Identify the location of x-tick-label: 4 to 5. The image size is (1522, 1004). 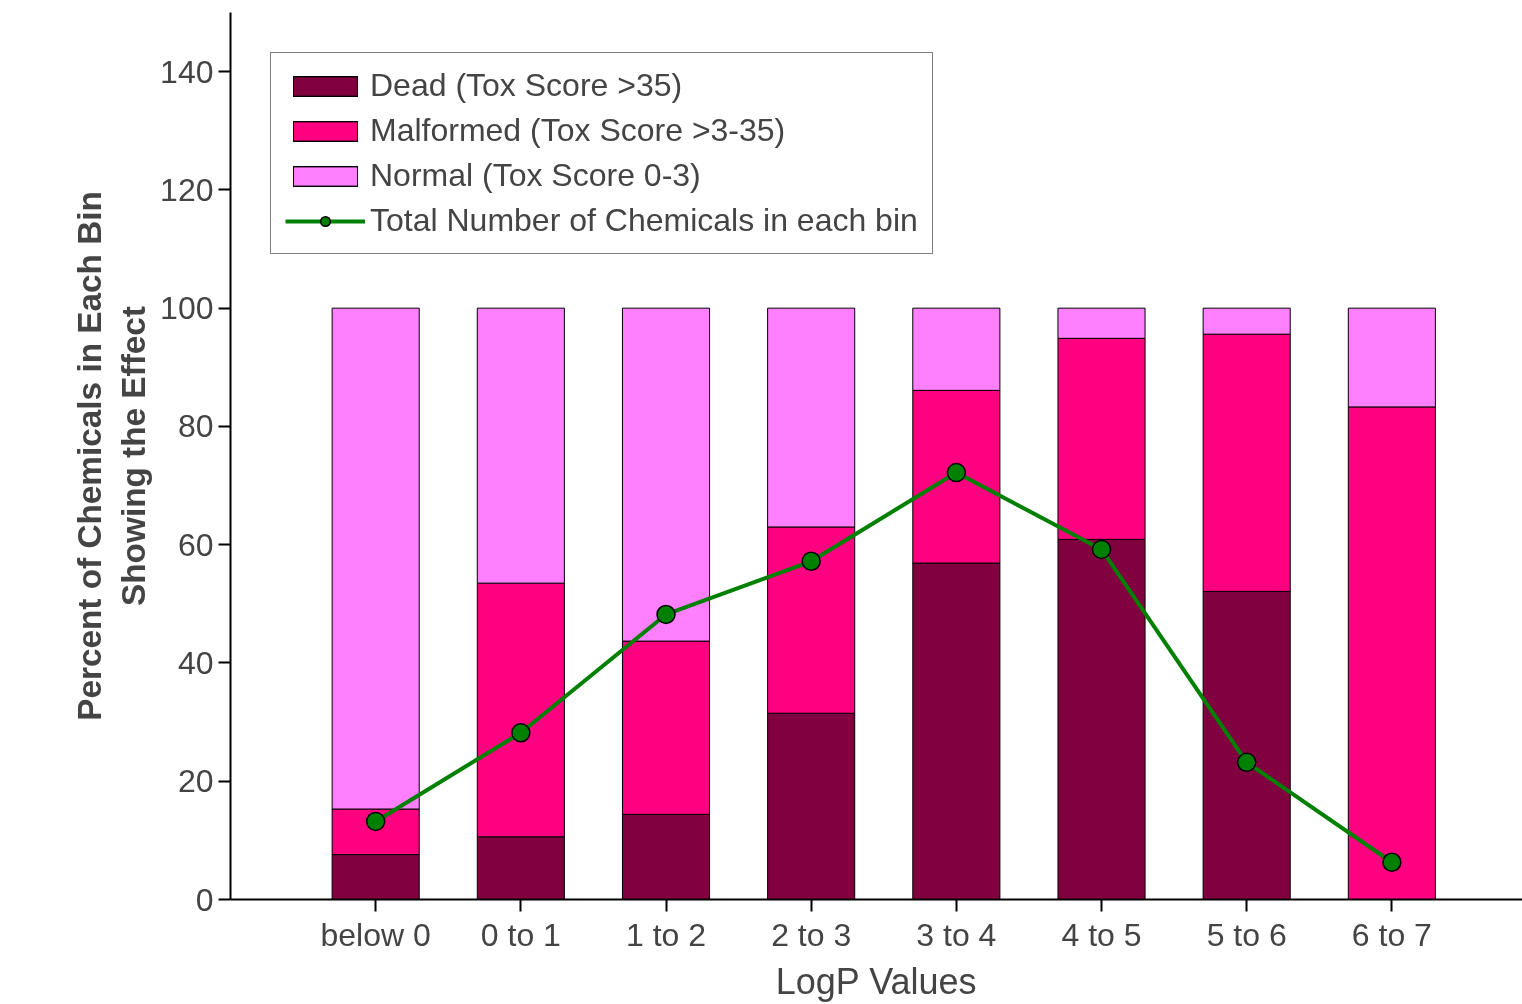
(1101, 934).